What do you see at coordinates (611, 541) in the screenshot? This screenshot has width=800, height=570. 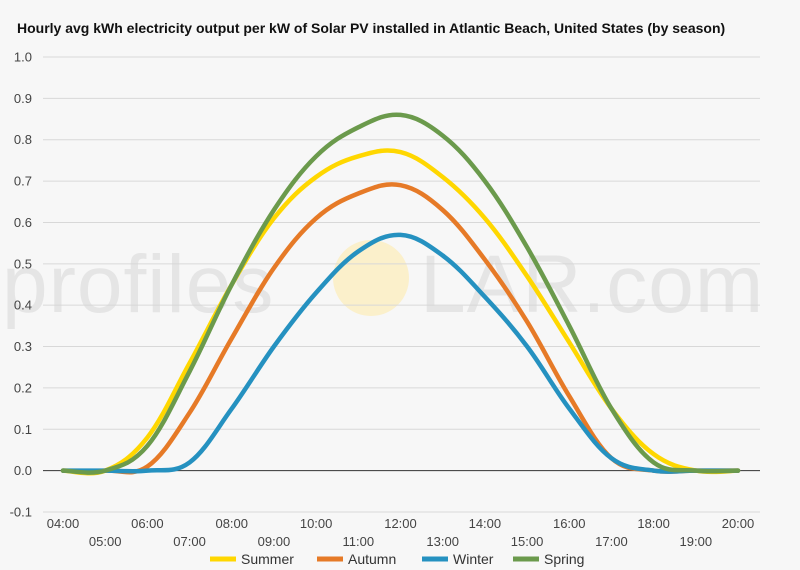 I see `x-tick-label: 17:00` at bounding box center [611, 541].